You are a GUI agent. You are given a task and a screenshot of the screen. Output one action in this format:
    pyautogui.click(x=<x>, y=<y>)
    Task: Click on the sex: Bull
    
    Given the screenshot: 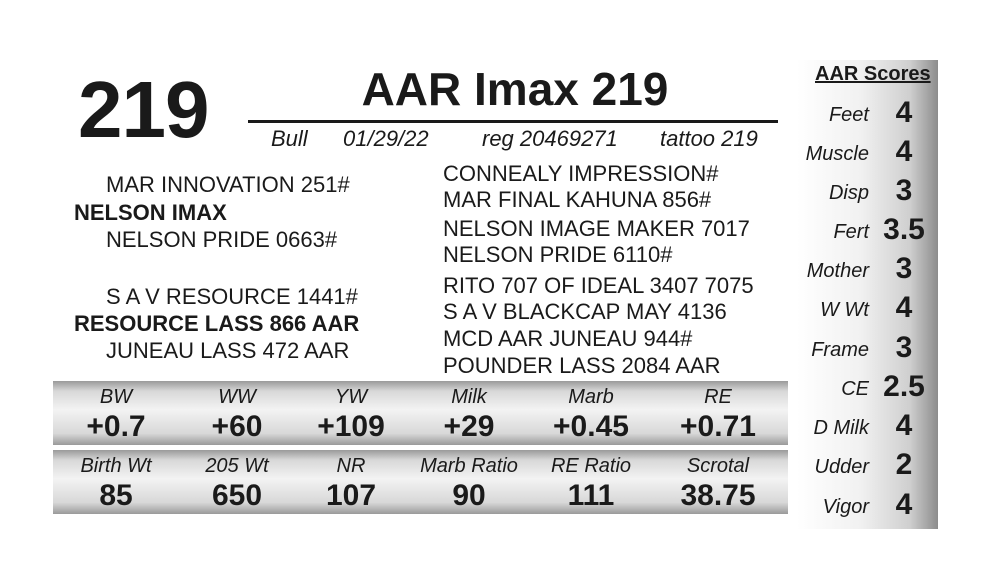 What is the action you would take?
    pyautogui.click(x=289, y=138)
    